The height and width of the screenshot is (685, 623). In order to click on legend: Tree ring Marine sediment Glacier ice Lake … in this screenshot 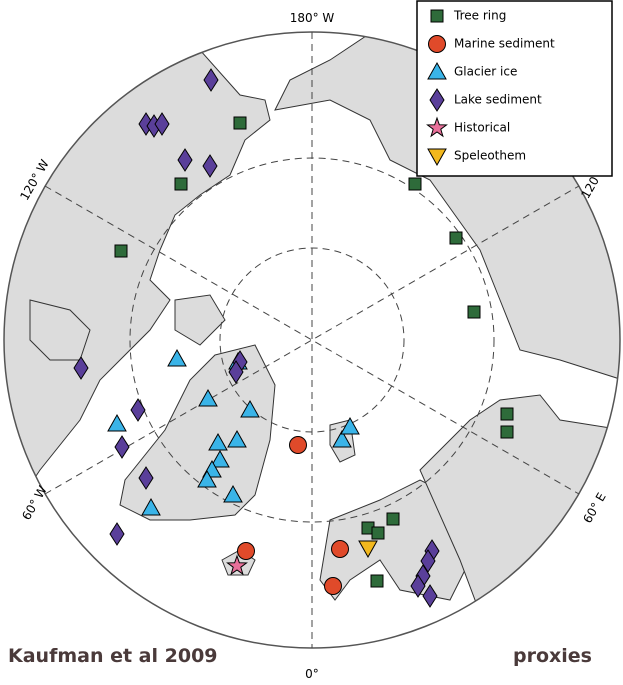, I will do `click(514, 88)`.